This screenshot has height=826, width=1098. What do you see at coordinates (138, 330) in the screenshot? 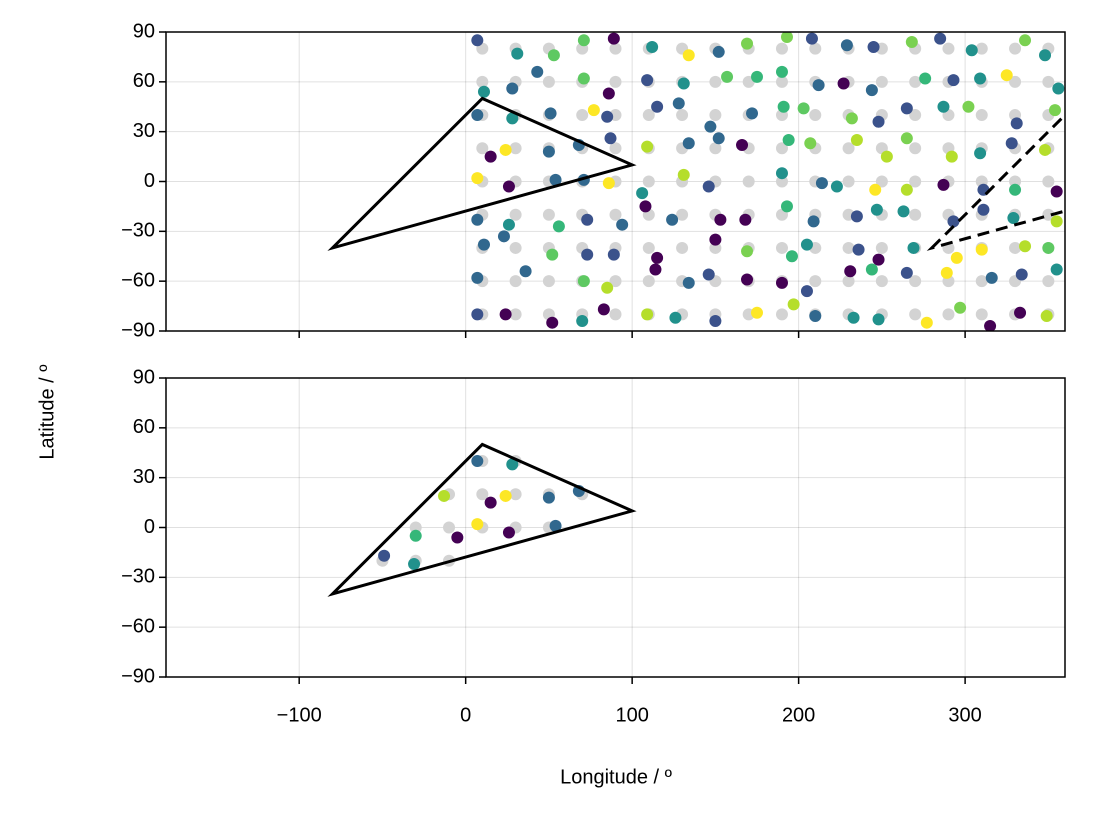
I see `y-tick-label: −90` at bounding box center [138, 330].